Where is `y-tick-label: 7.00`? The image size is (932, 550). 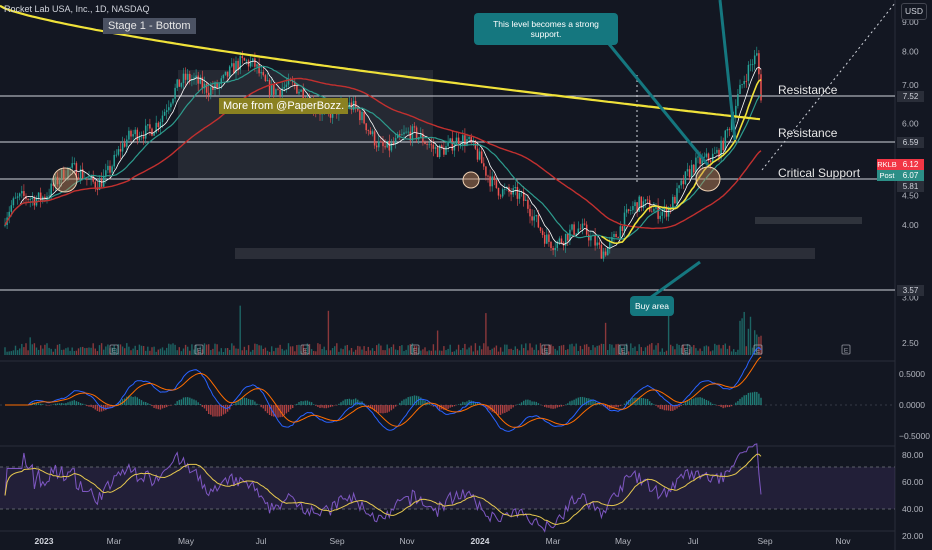 y-tick-label: 7.00 is located at coordinates (910, 85).